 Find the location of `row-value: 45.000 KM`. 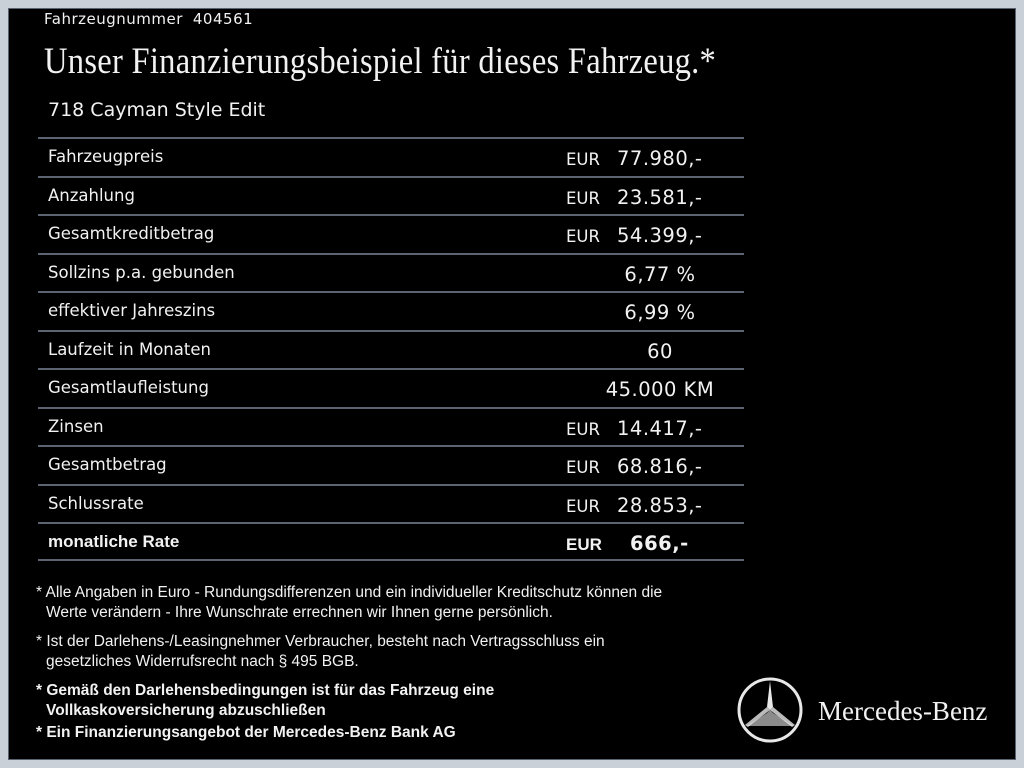

row-value: 45.000 KM is located at coordinates (660, 389).